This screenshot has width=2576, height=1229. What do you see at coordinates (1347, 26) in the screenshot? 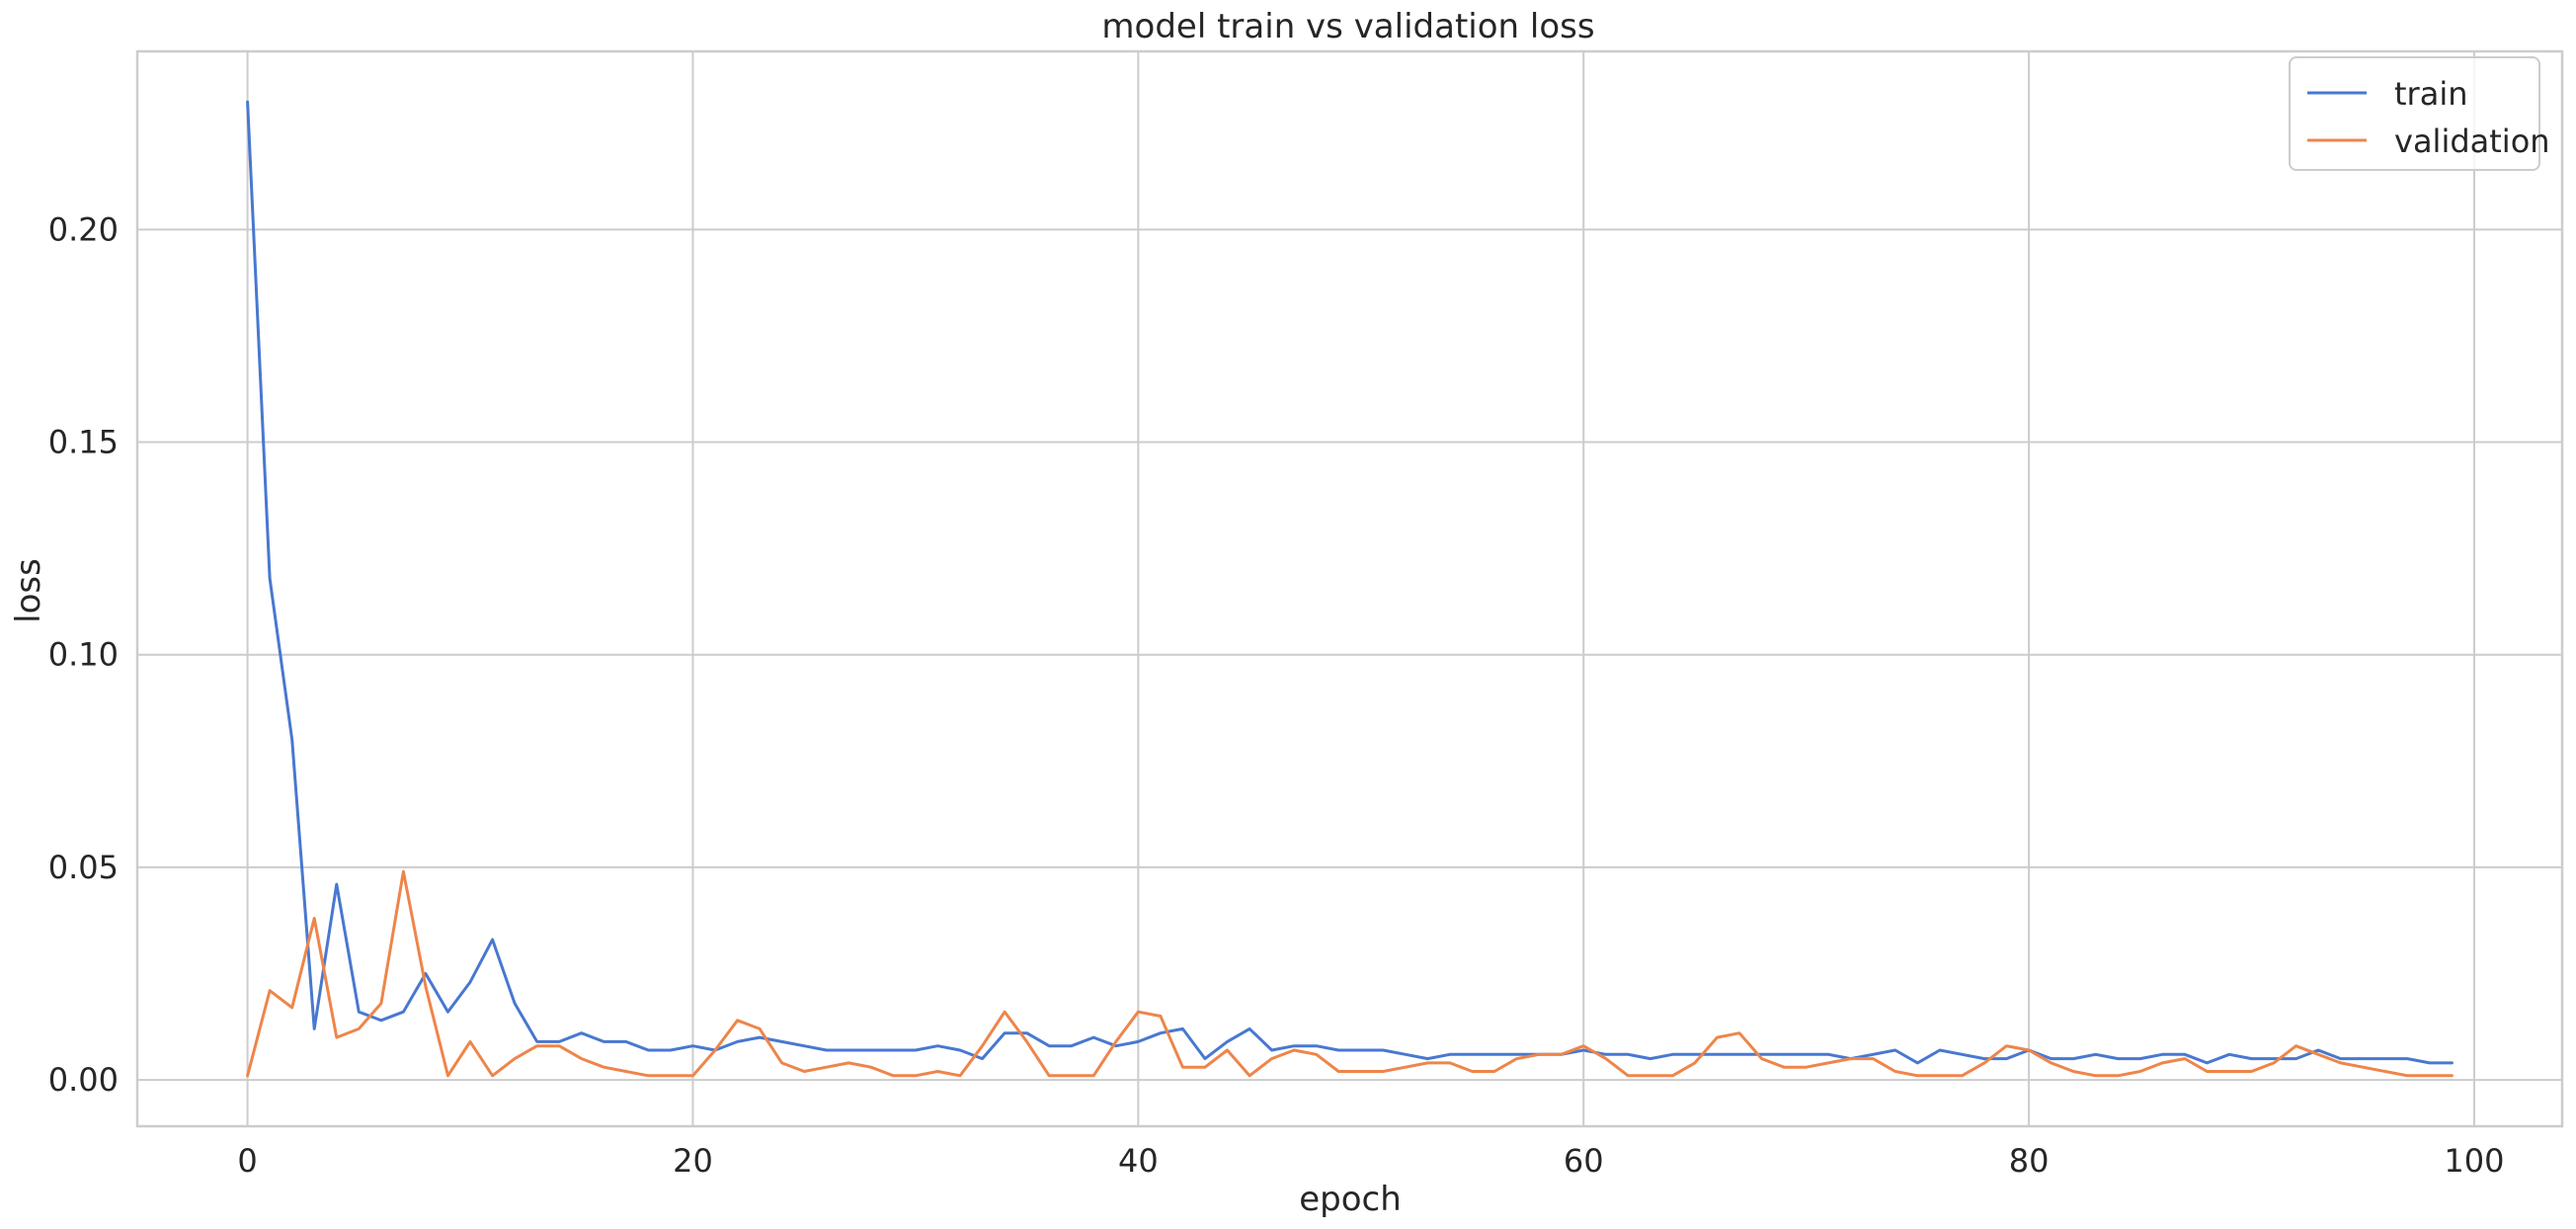
I see `chart-title: model train vs validation loss` at bounding box center [1347, 26].